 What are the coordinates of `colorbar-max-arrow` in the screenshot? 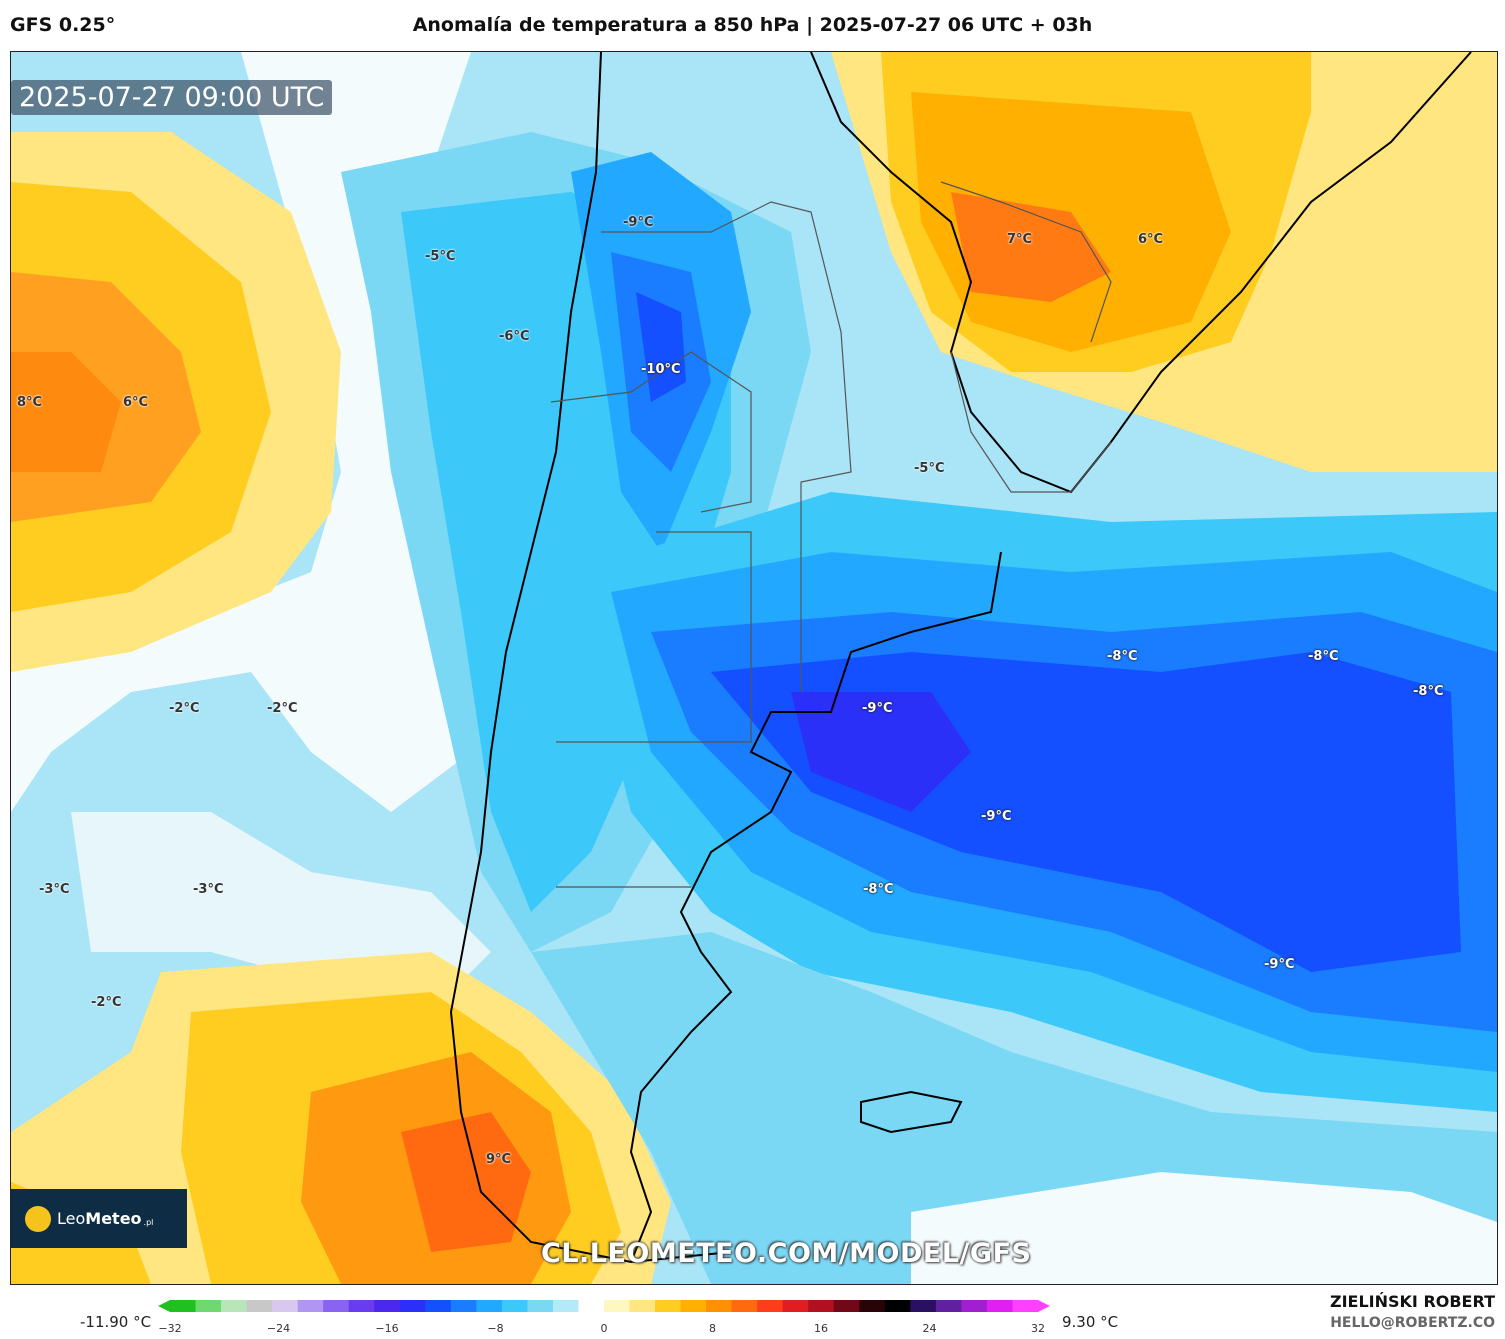 It's located at (1044, 1306).